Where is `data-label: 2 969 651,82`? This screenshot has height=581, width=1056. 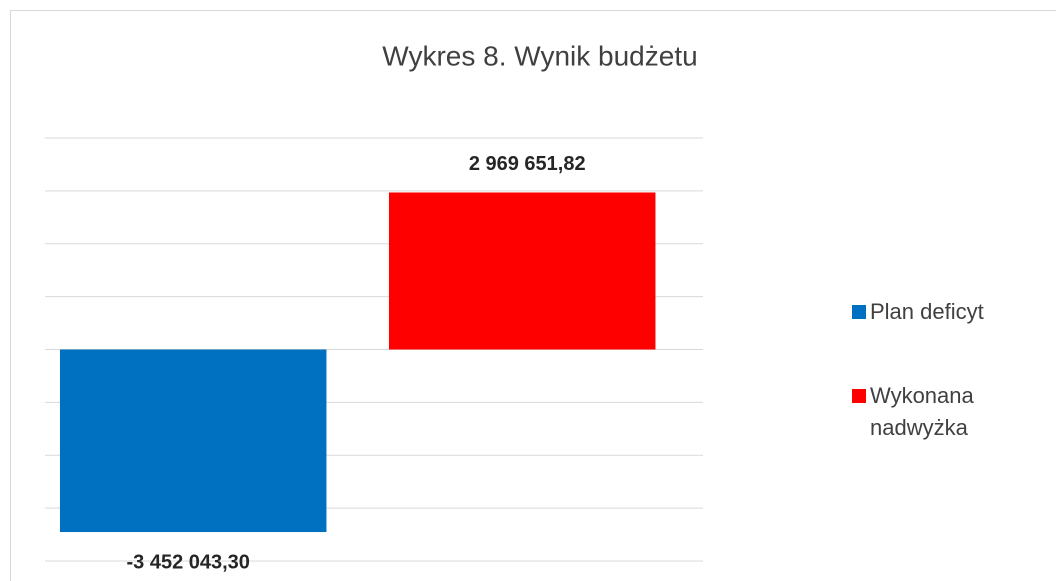
data-label: 2 969 651,82 is located at coordinates (527, 164).